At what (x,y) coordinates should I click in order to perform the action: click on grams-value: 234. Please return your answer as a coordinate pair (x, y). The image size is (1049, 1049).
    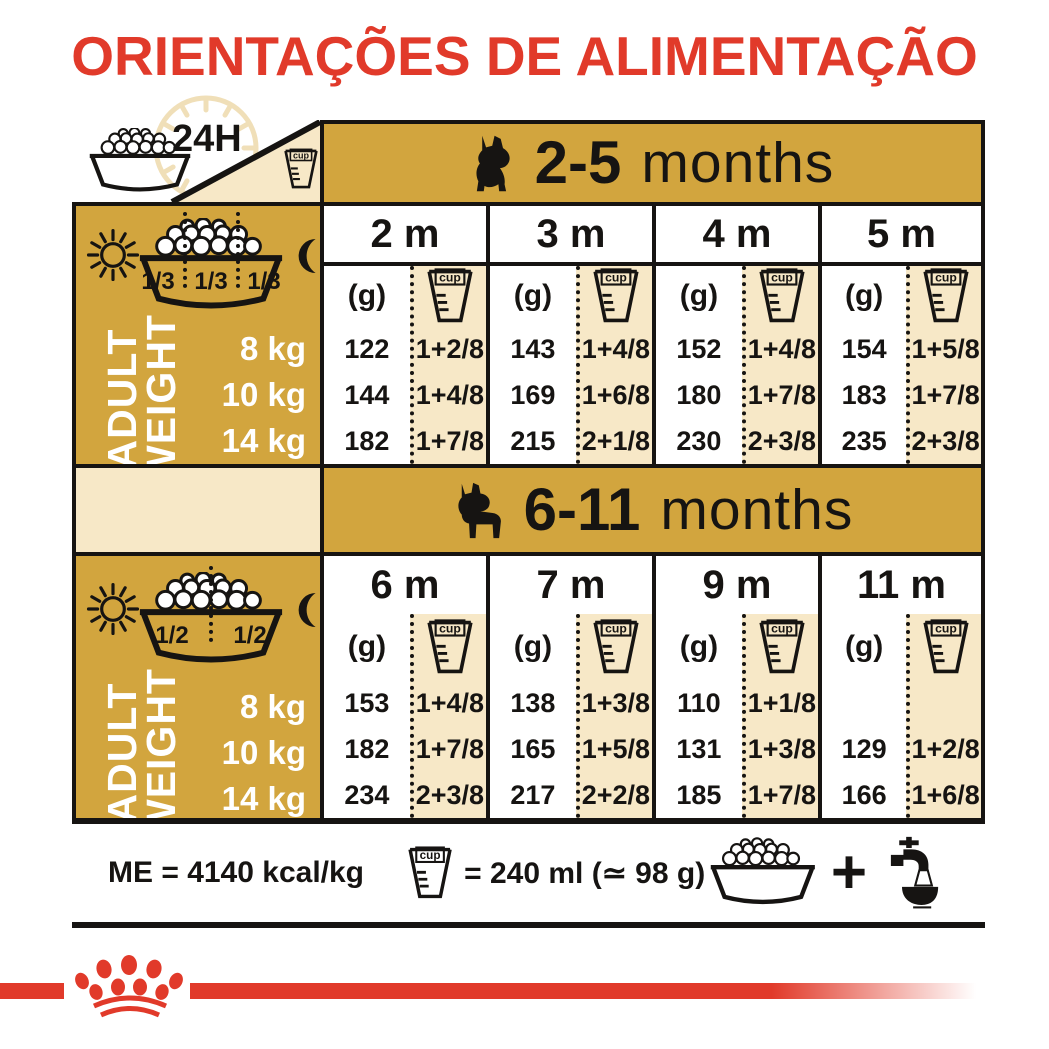
    Looking at the image, I should click on (367, 794).